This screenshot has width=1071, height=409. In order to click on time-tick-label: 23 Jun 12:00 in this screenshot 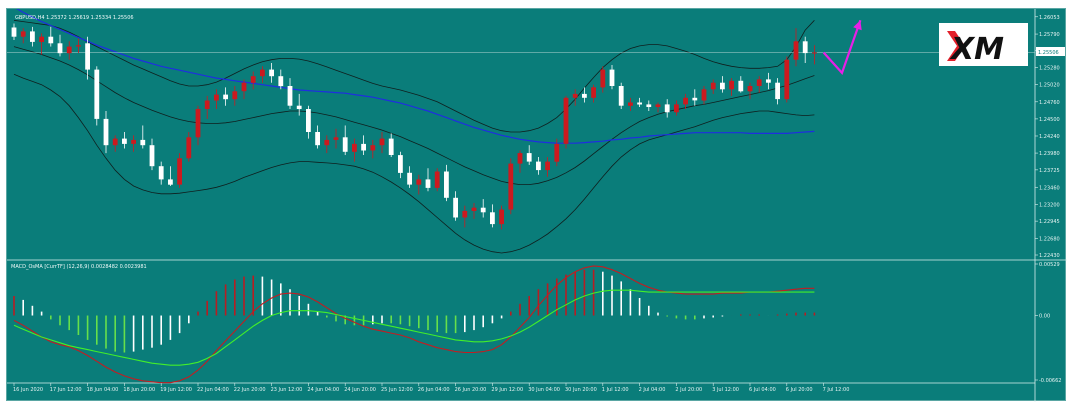, I will do `click(287, 390)`.